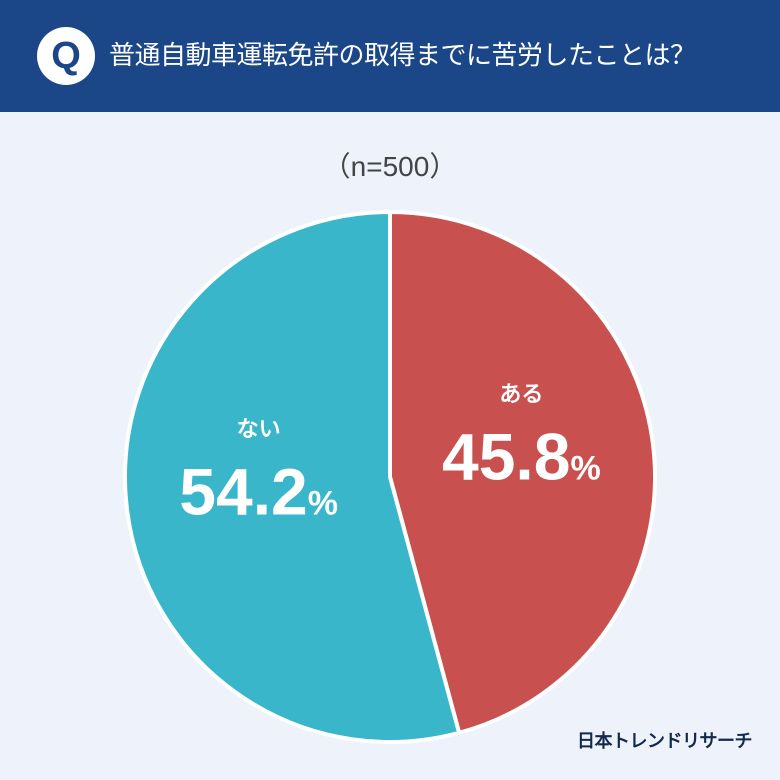 This screenshot has height=780, width=780. Describe the element at coordinates (521, 395) in the screenshot. I see `slice-label: ある` at that location.